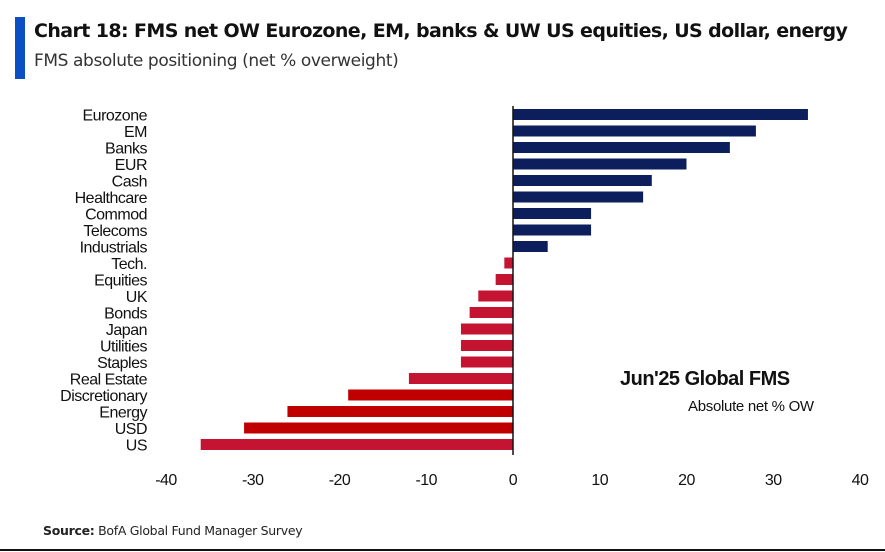 Image resolution: width=885 pixels, height=552 pixels. What do you see at coordinates (114, 248) in the screenshot?
I see `category-label: Industrials` at bounding box center [114, 248].